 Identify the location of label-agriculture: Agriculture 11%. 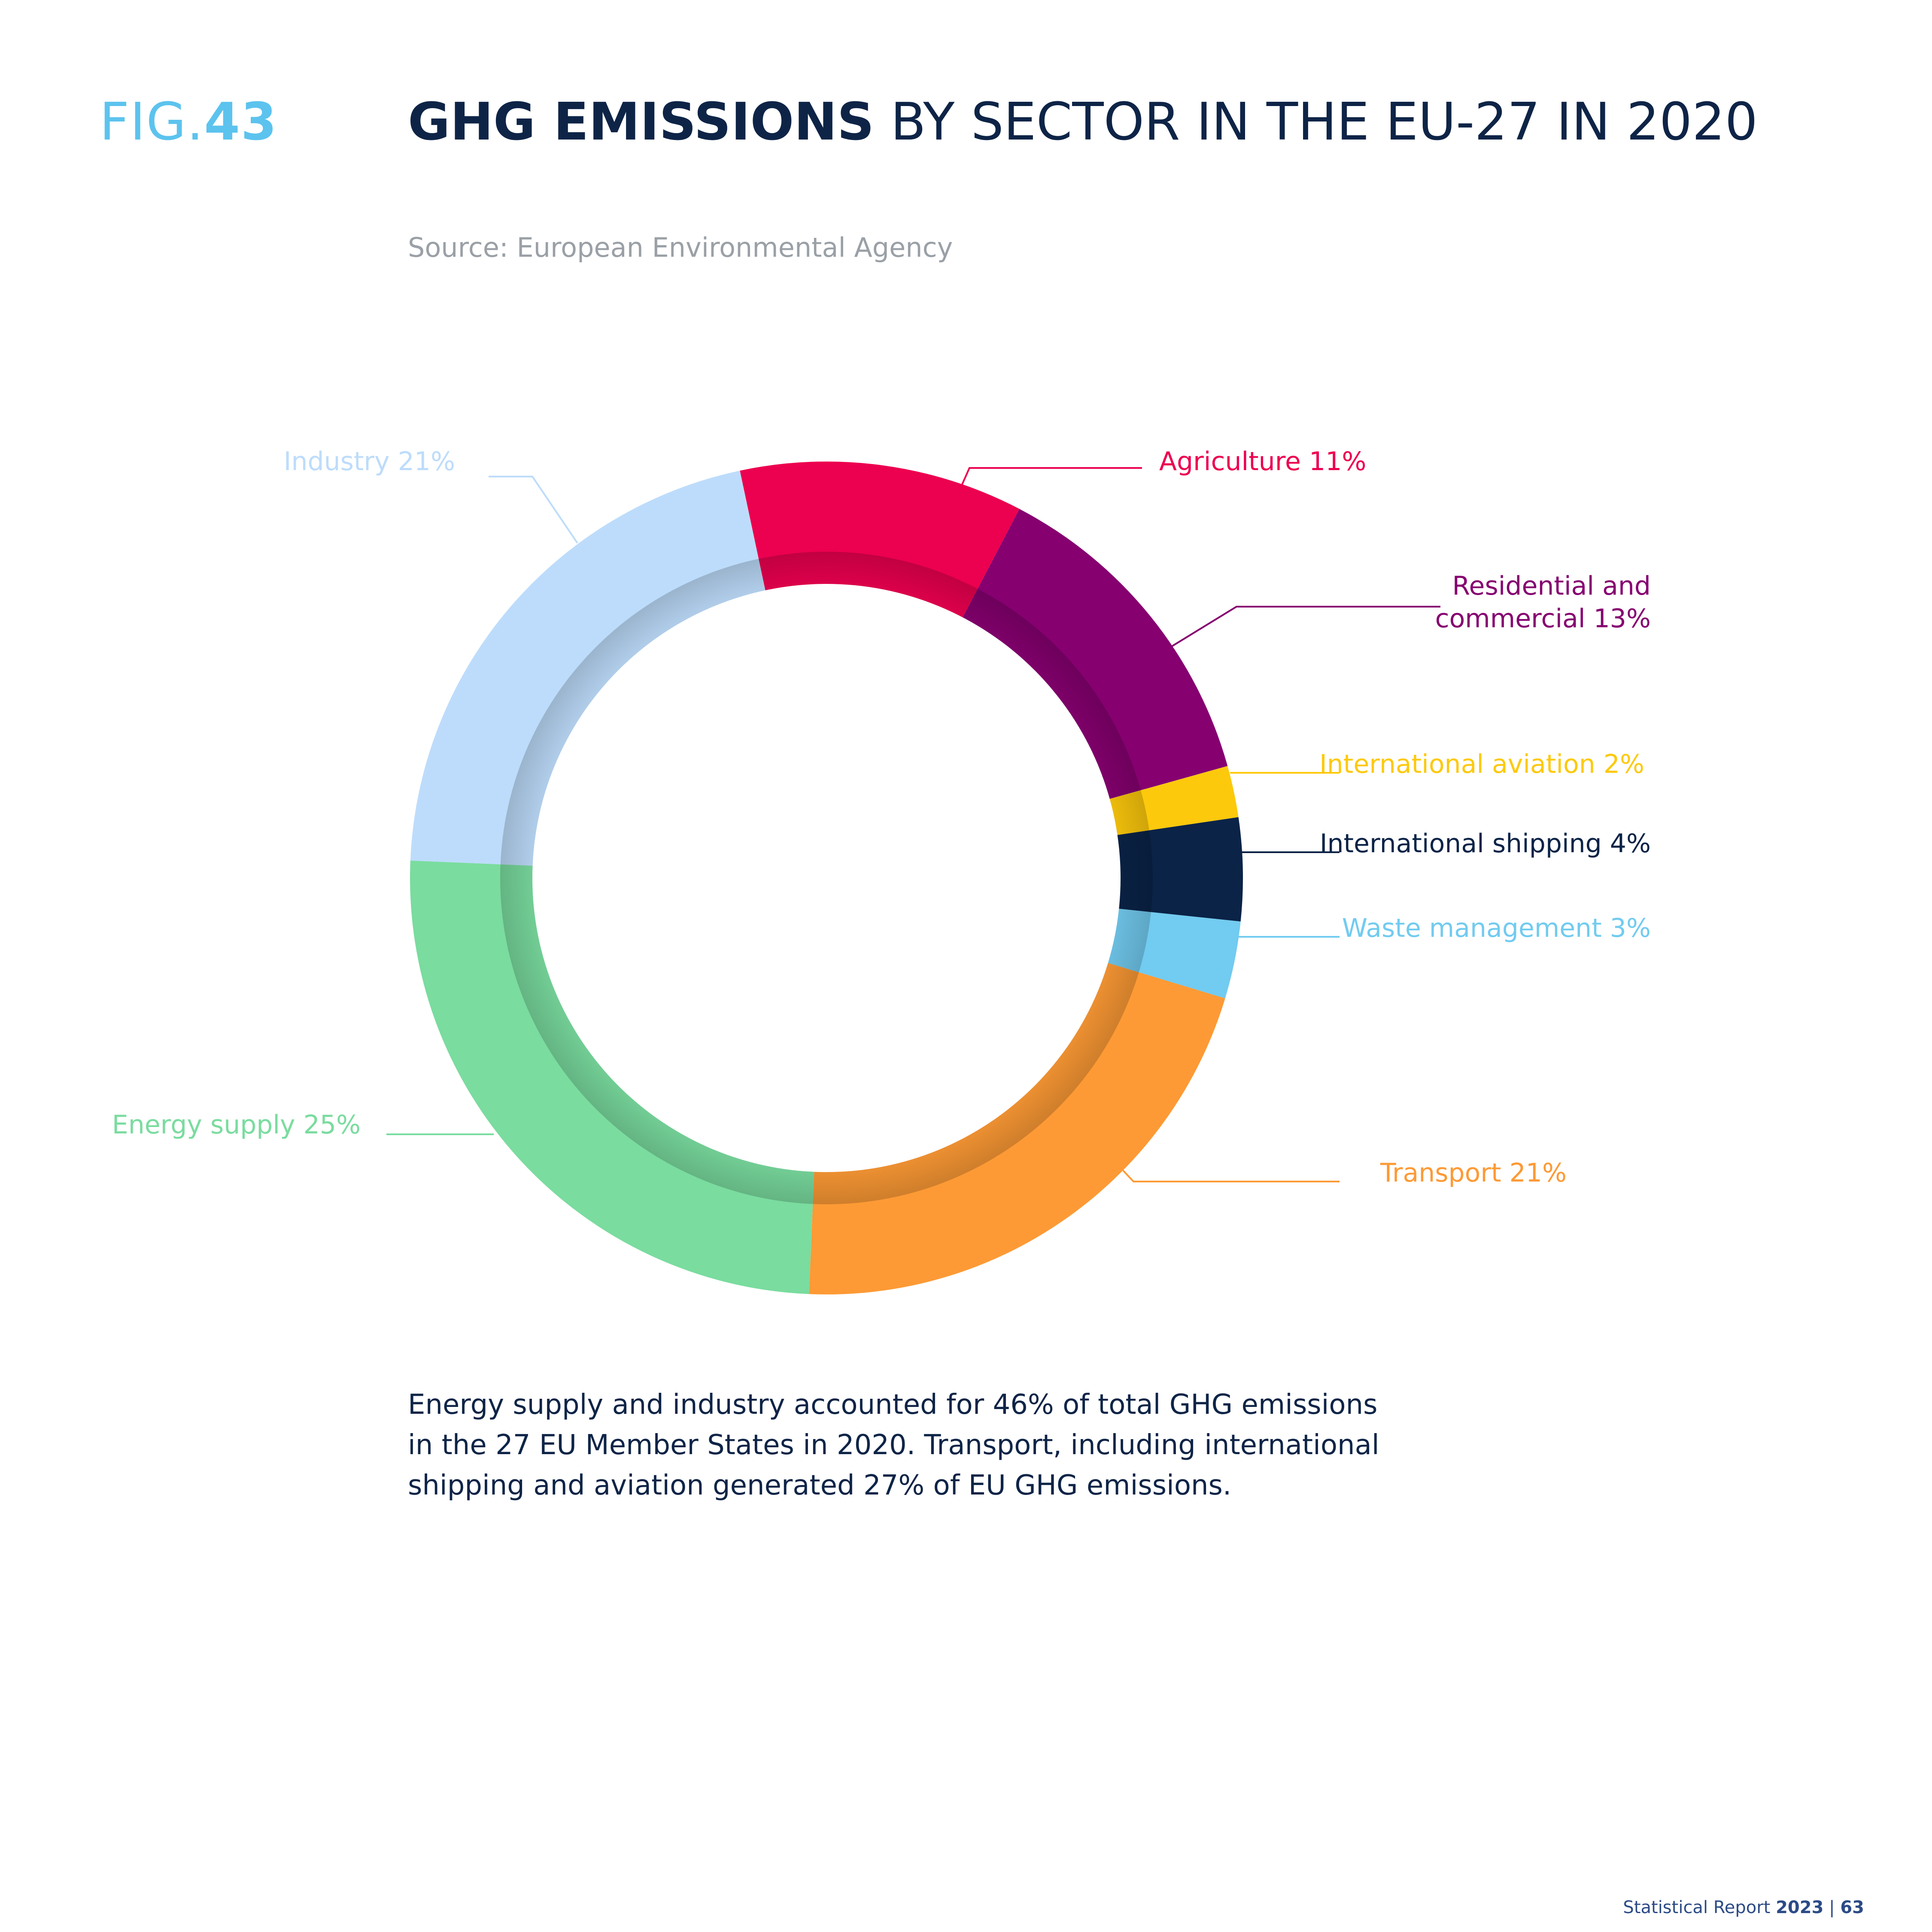
(1262, 462).